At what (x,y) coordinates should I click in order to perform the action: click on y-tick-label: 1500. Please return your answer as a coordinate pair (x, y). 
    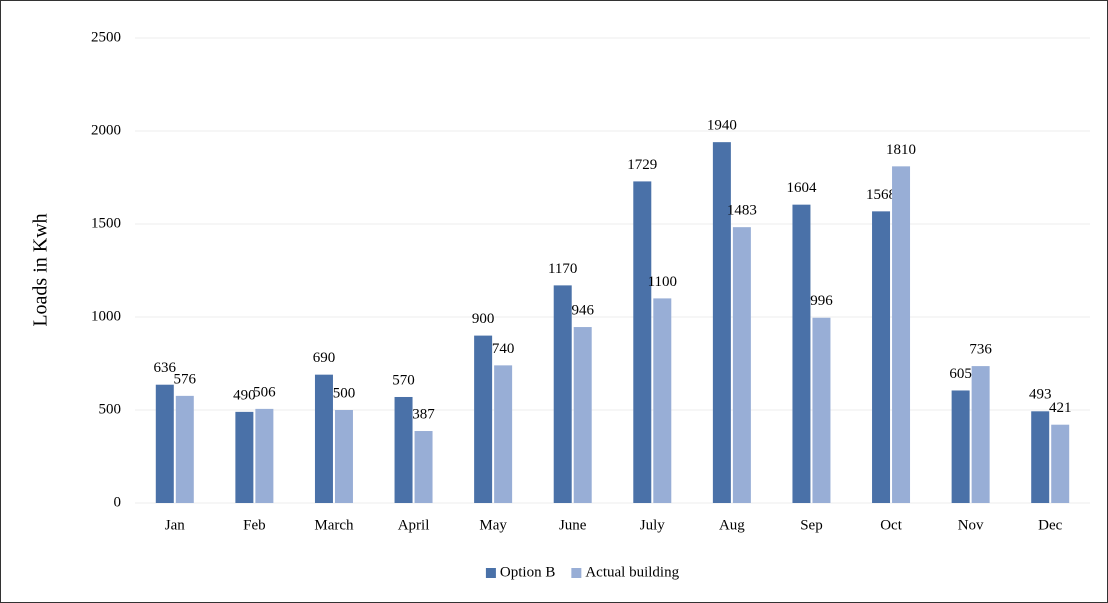
    Looking at the image, I should click on (106, 223).